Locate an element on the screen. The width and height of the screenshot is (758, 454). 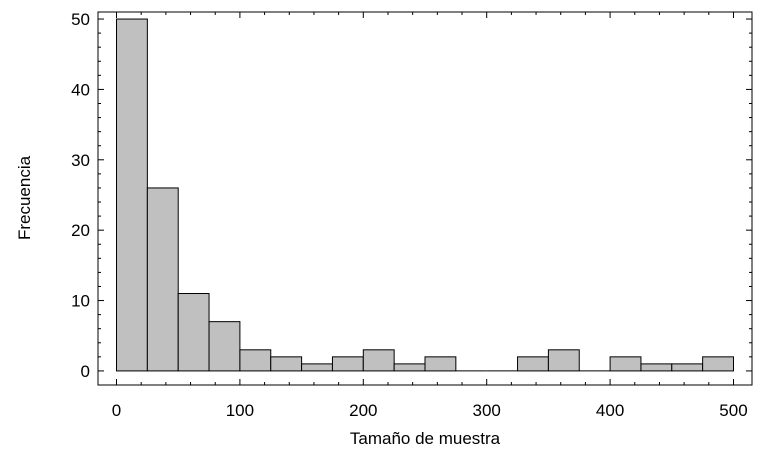
y-tick-label: 20 is located at coordinates (80, 230).